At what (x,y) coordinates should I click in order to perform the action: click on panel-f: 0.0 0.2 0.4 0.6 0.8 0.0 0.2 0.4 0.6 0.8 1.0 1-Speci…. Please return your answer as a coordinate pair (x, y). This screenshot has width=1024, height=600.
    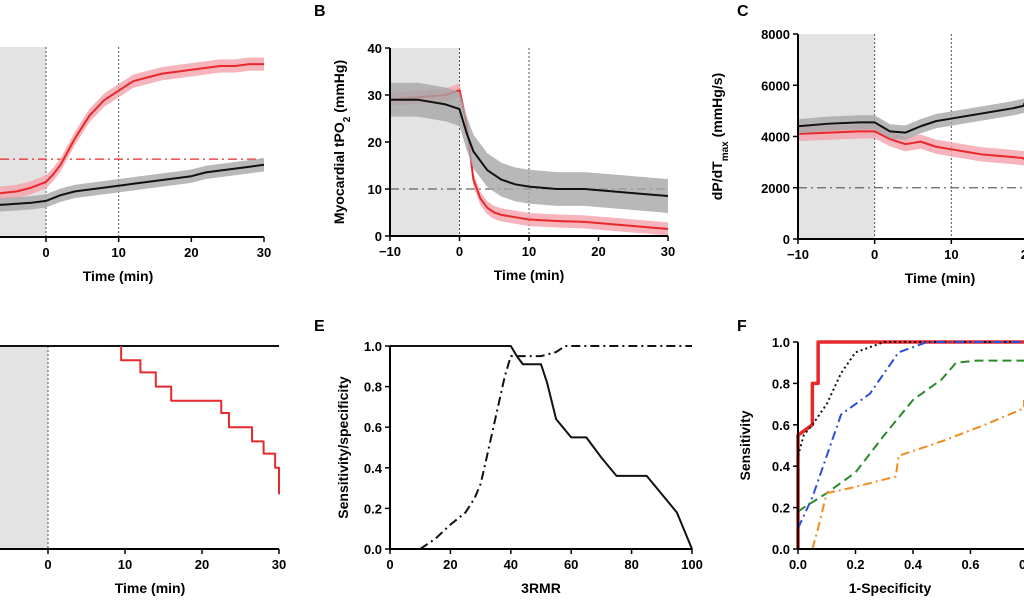
    Looking at the image, I should click on (880, 457).